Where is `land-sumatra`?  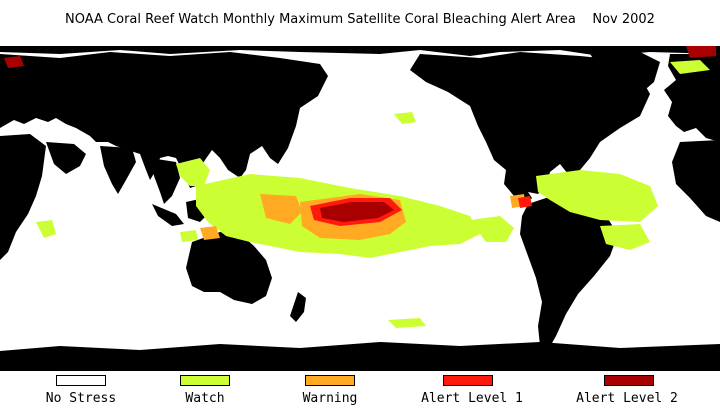
land-sumatra is located at coordinates (168, 215).